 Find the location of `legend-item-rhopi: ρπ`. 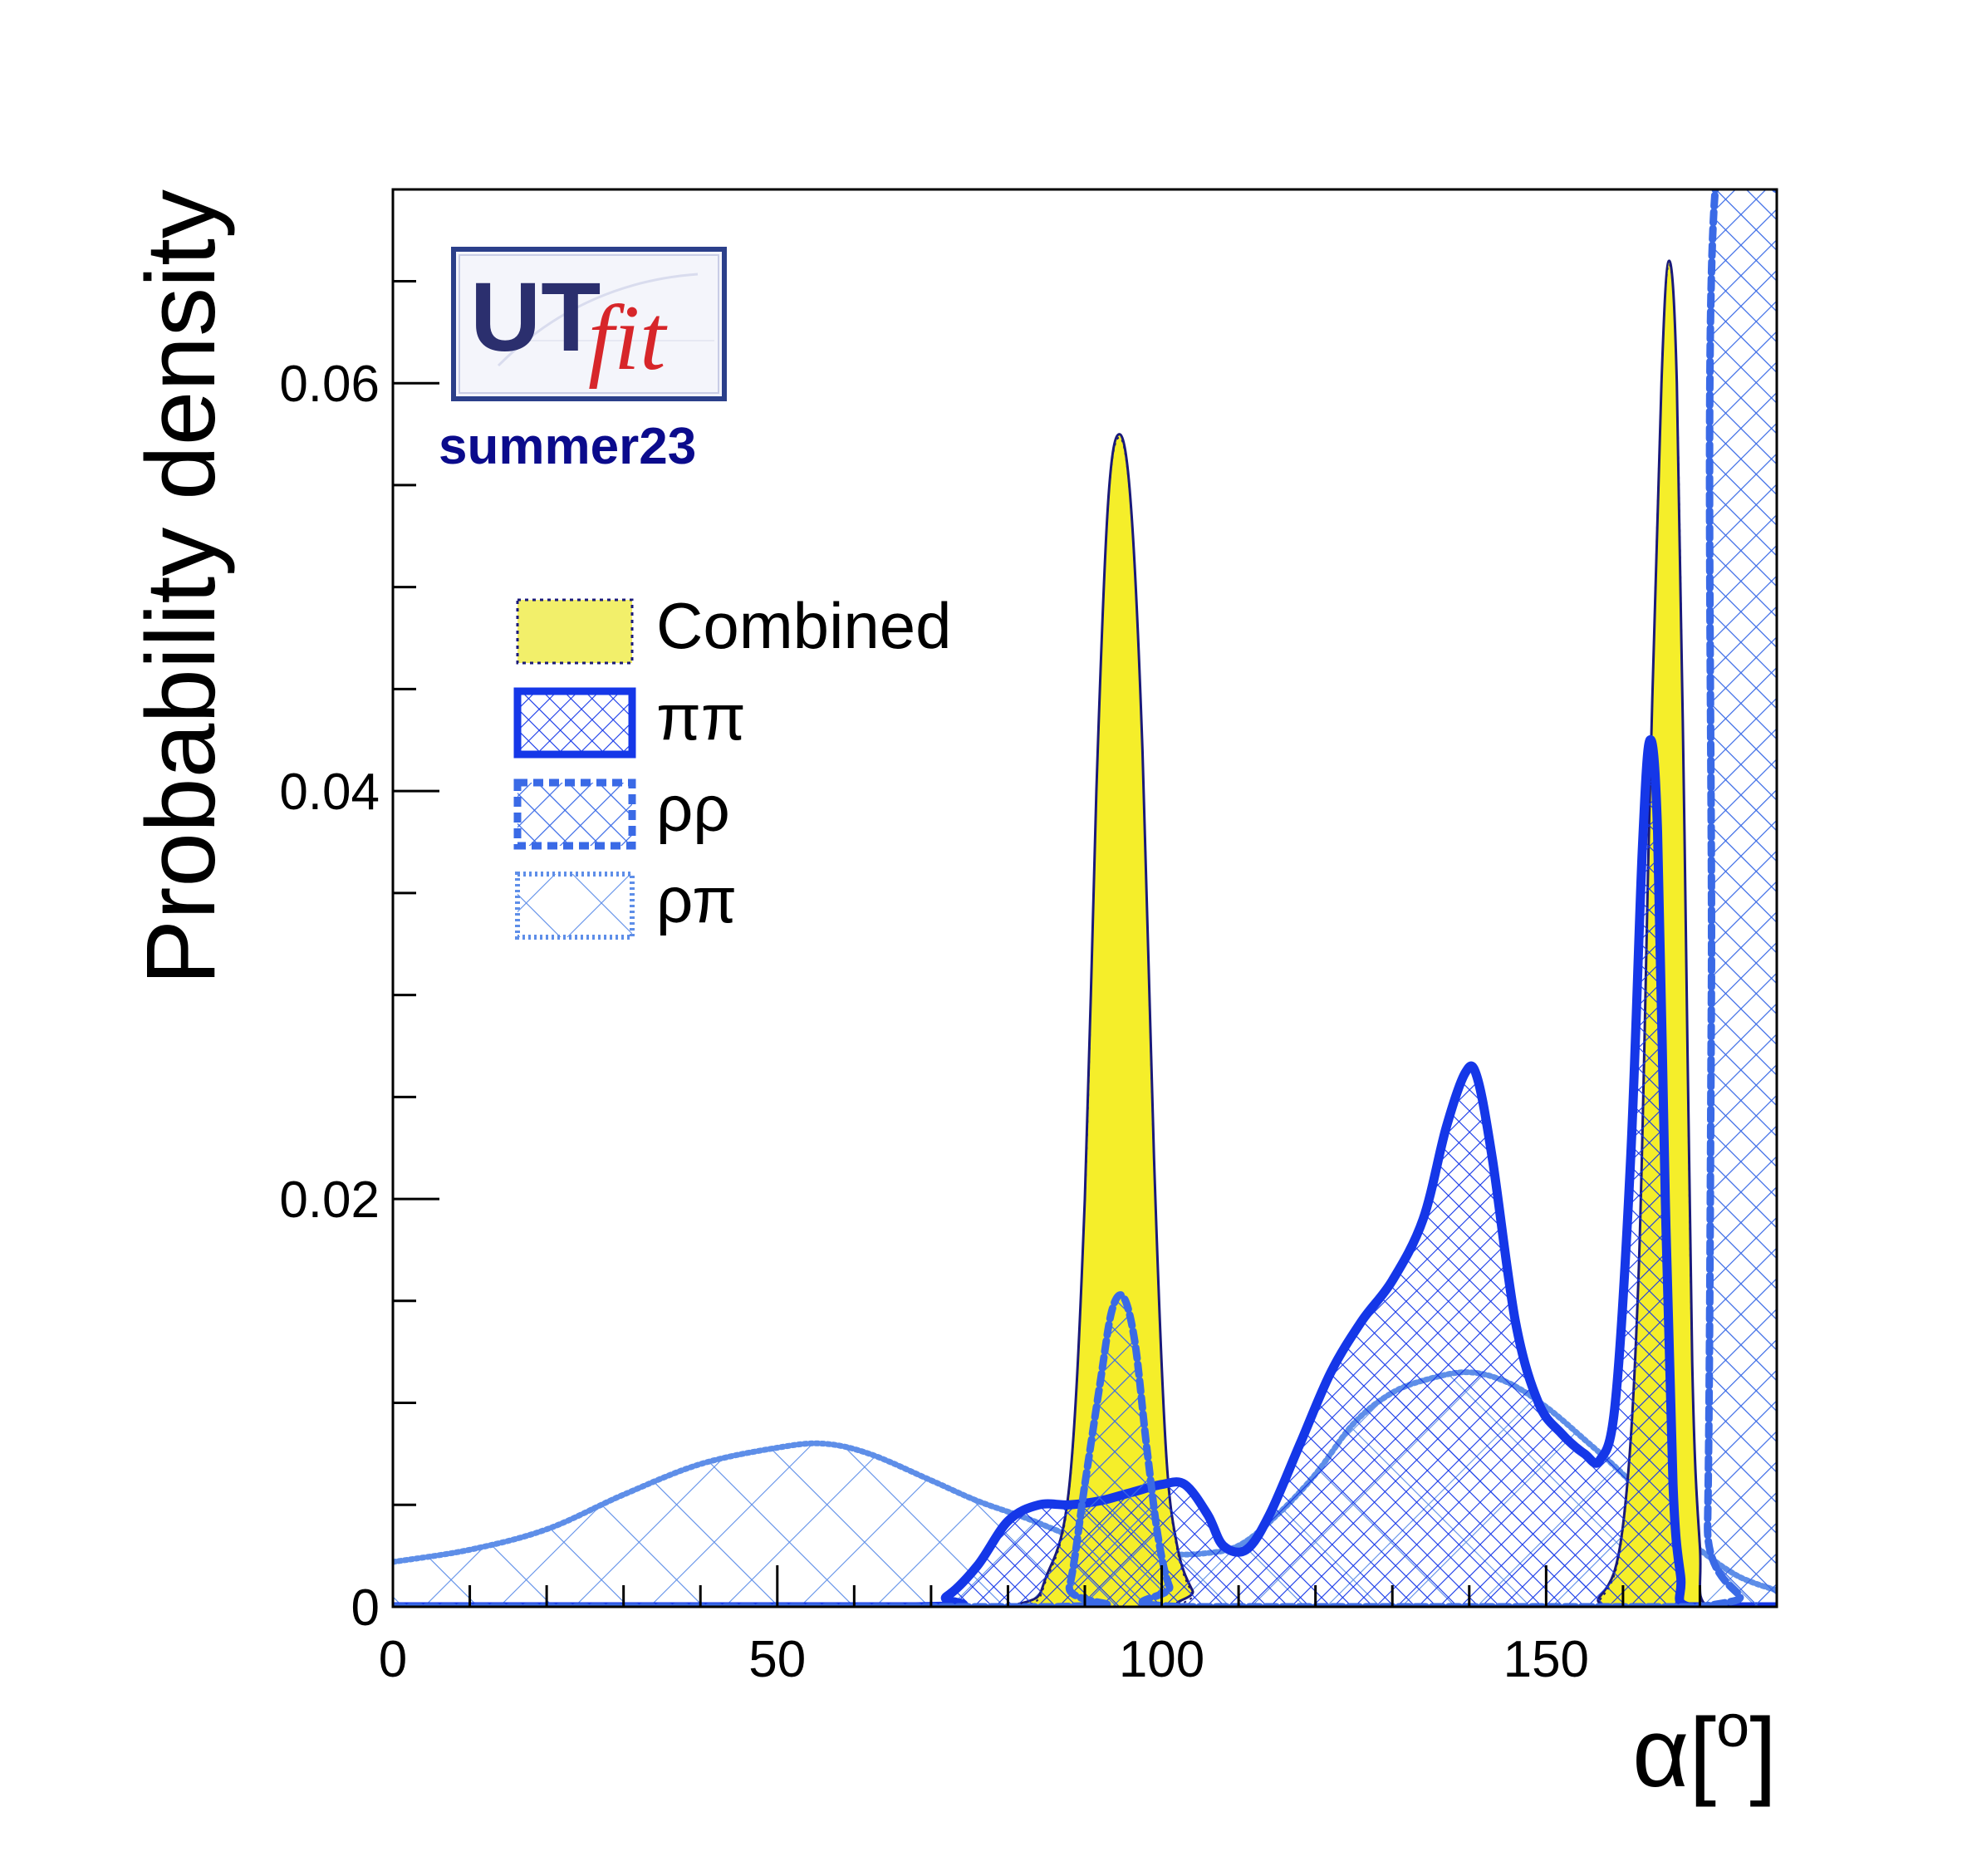

legend-item-rhopi: ρπ is located at coordinates (626, 901).